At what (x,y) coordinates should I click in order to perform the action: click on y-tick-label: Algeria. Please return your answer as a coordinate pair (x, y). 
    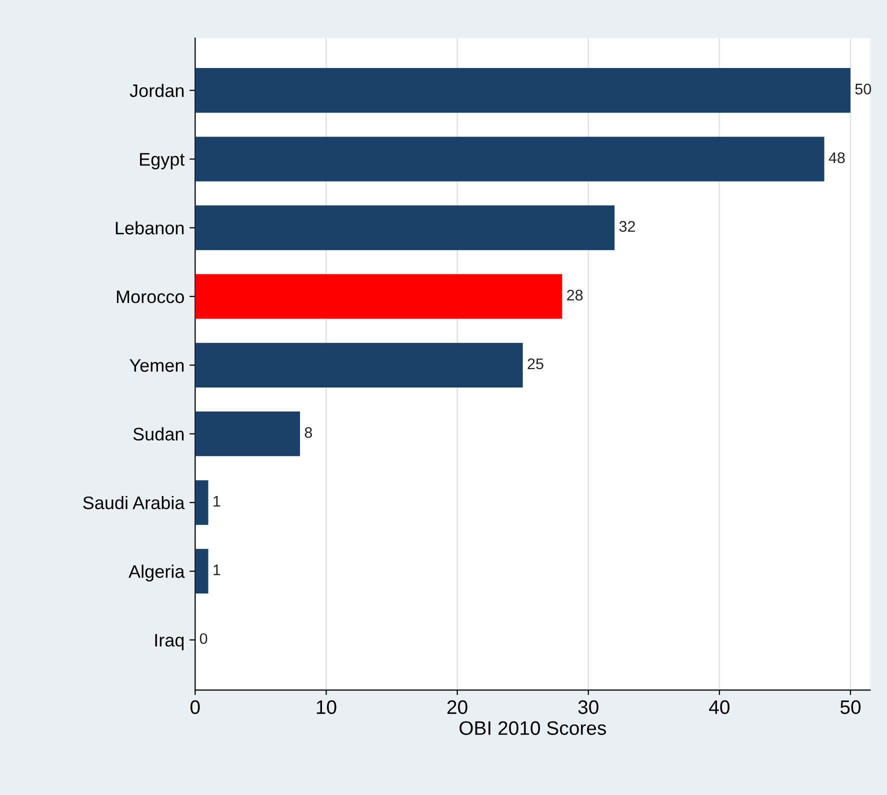
    Looking at the image, I should click on (156, 573).